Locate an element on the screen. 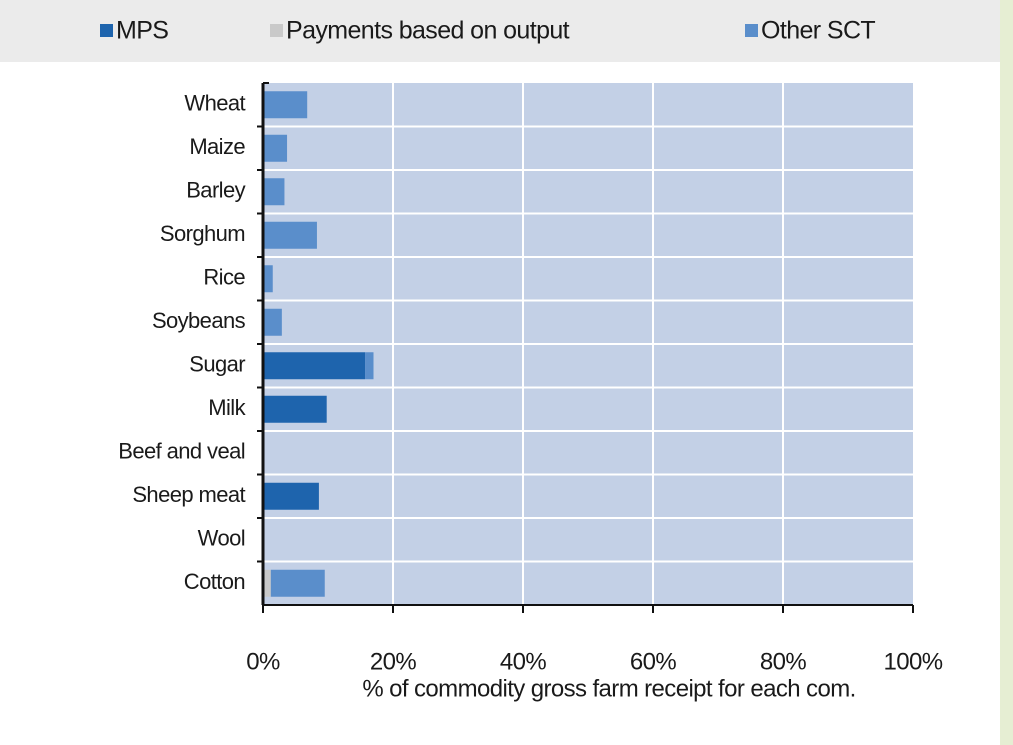  x-tick-label: 0% is located at coordinates (263, 661).